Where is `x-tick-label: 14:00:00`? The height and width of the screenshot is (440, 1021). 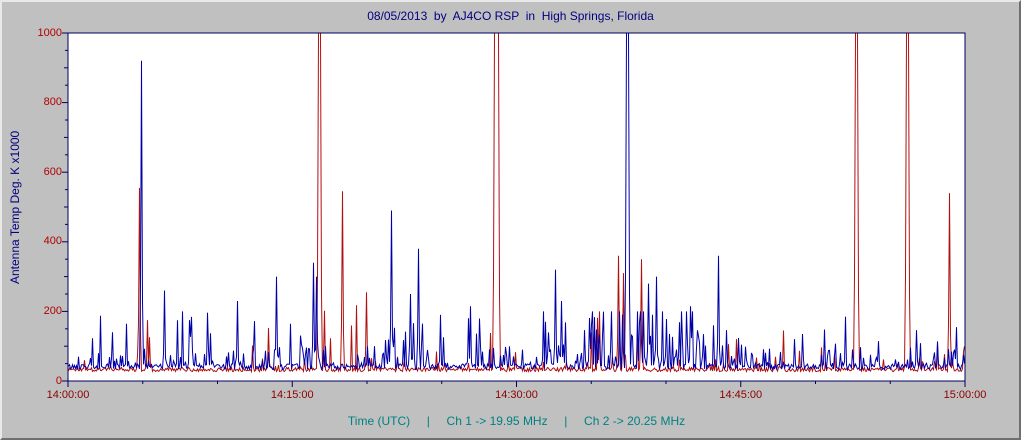
x-tick-label: 14:00:00 is located at coordinates (68, 395).